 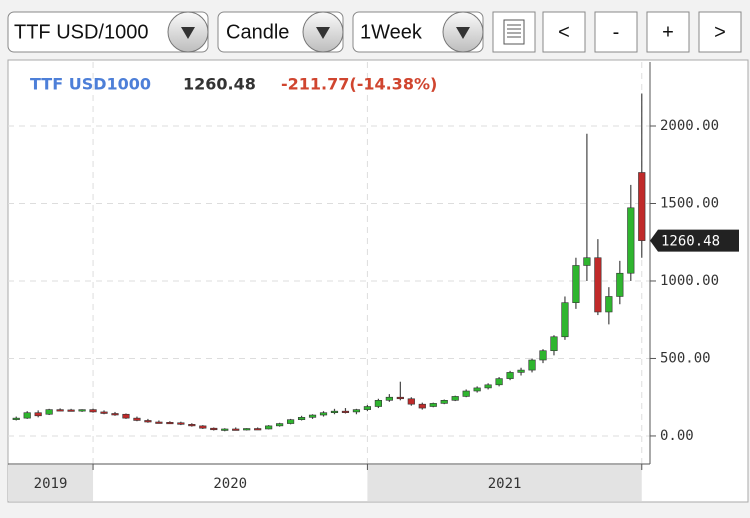 I want to click on button-label: +, so click(x=668, y=32).